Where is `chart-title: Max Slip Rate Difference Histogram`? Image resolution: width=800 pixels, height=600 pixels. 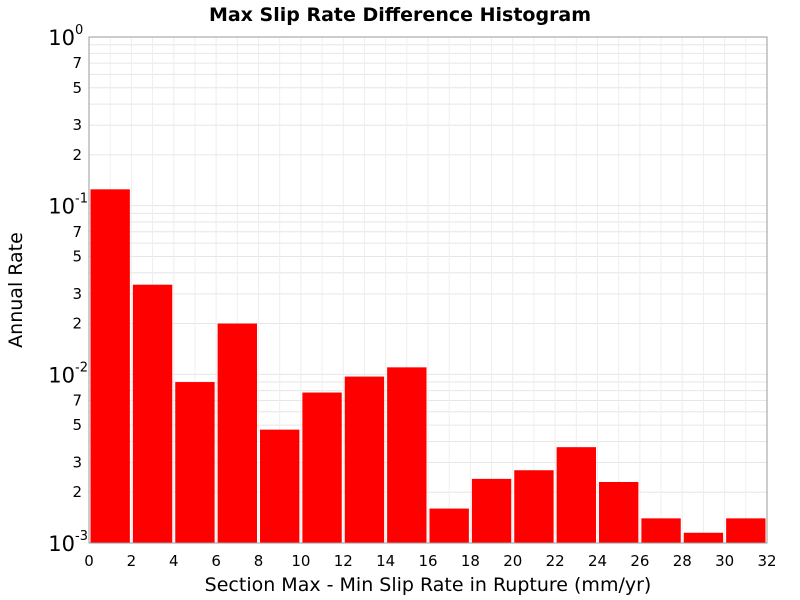 chart-title: Max Slip Rate Difference Histogram is located at coordinates (400, 15).